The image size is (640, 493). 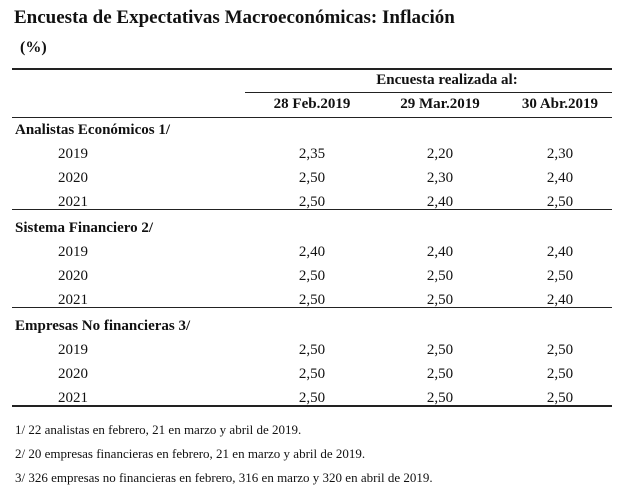 I want to click on unit: (%), so click(x=33, y=47).